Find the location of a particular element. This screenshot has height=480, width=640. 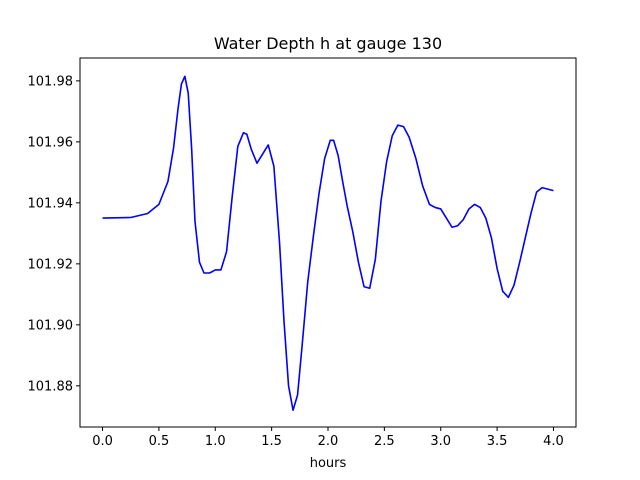

x-axis: 0.0 0.5 1.0 1.5 2.0 2.5 3.0 3.5 4.0 is located at coordinates (328, 438).